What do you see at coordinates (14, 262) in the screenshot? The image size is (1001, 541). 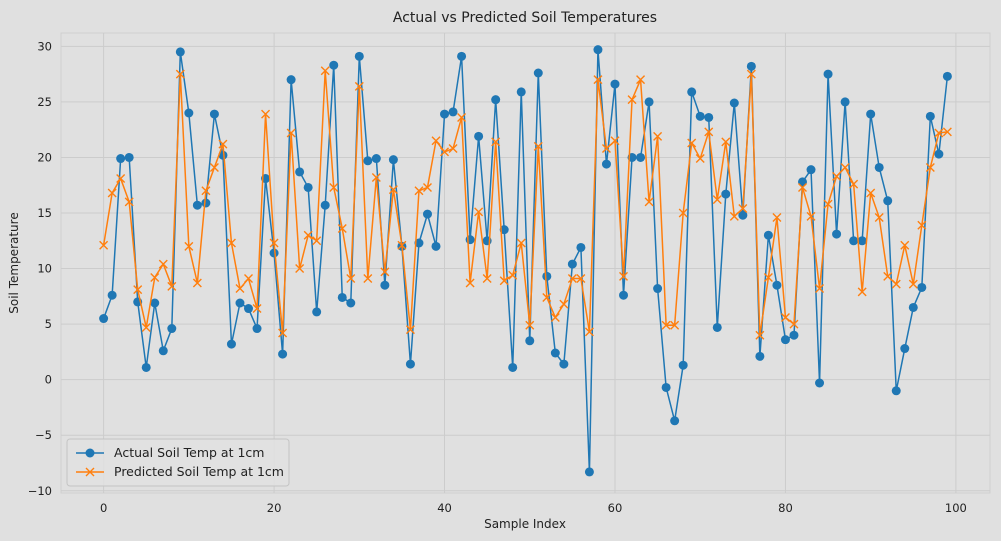 I see `y-axis-label: Soil Temperature` at bounding box center [14, 262].